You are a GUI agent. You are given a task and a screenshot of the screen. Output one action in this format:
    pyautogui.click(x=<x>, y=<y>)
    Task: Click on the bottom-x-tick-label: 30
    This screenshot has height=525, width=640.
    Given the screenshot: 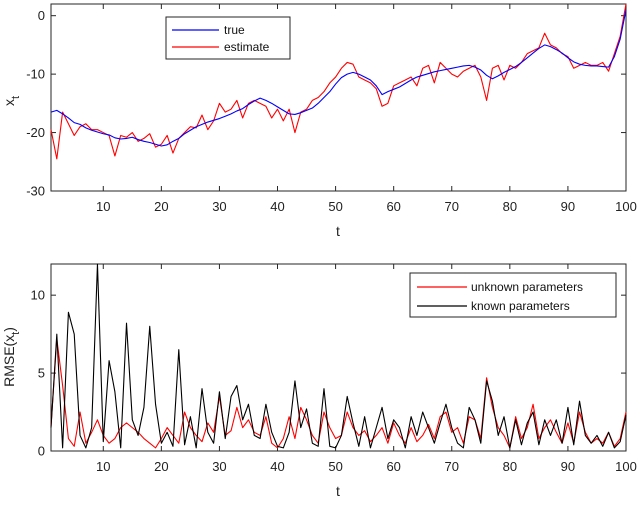 What is the action you would take?
    pyautogui.click(x=219, y=466)
    